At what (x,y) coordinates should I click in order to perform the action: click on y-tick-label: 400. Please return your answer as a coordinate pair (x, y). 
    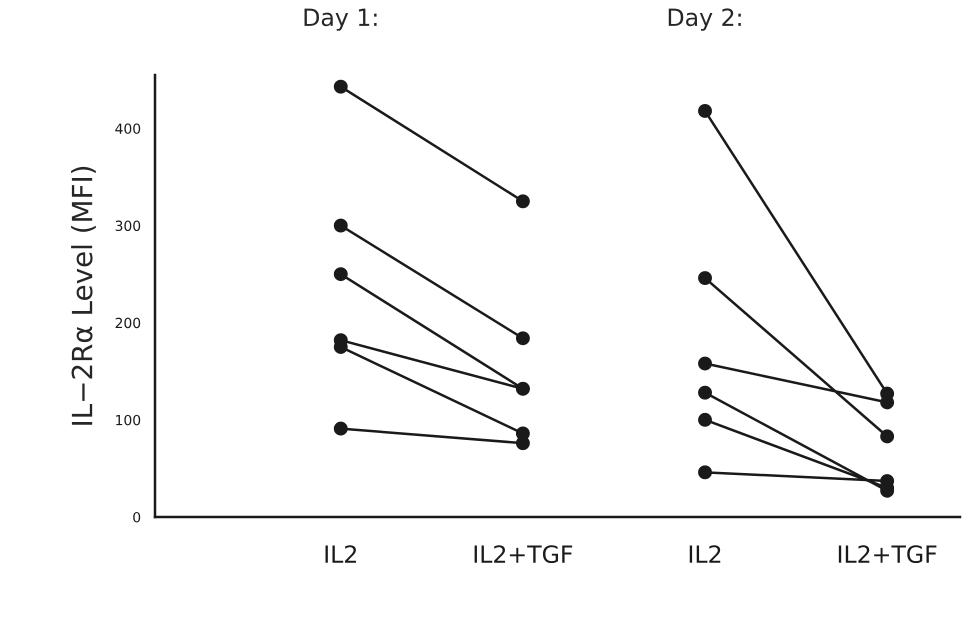
    Looking at the image, I should click on (127, 128).